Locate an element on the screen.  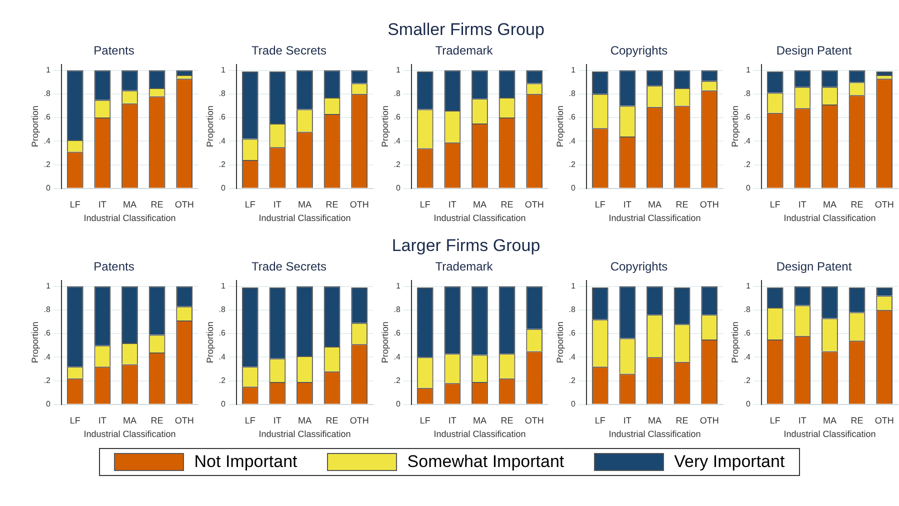
chart-title: Patents is located at coordinates (114, 267).